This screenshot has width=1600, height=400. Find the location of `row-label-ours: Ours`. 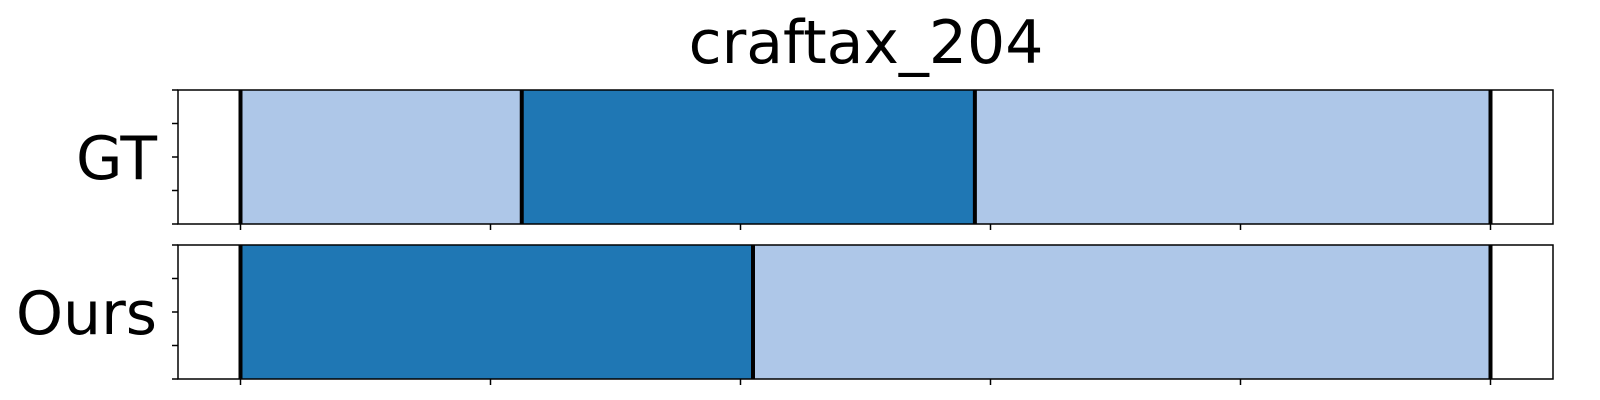

row-label-ours: Ours is located at coordinates (86, 314).